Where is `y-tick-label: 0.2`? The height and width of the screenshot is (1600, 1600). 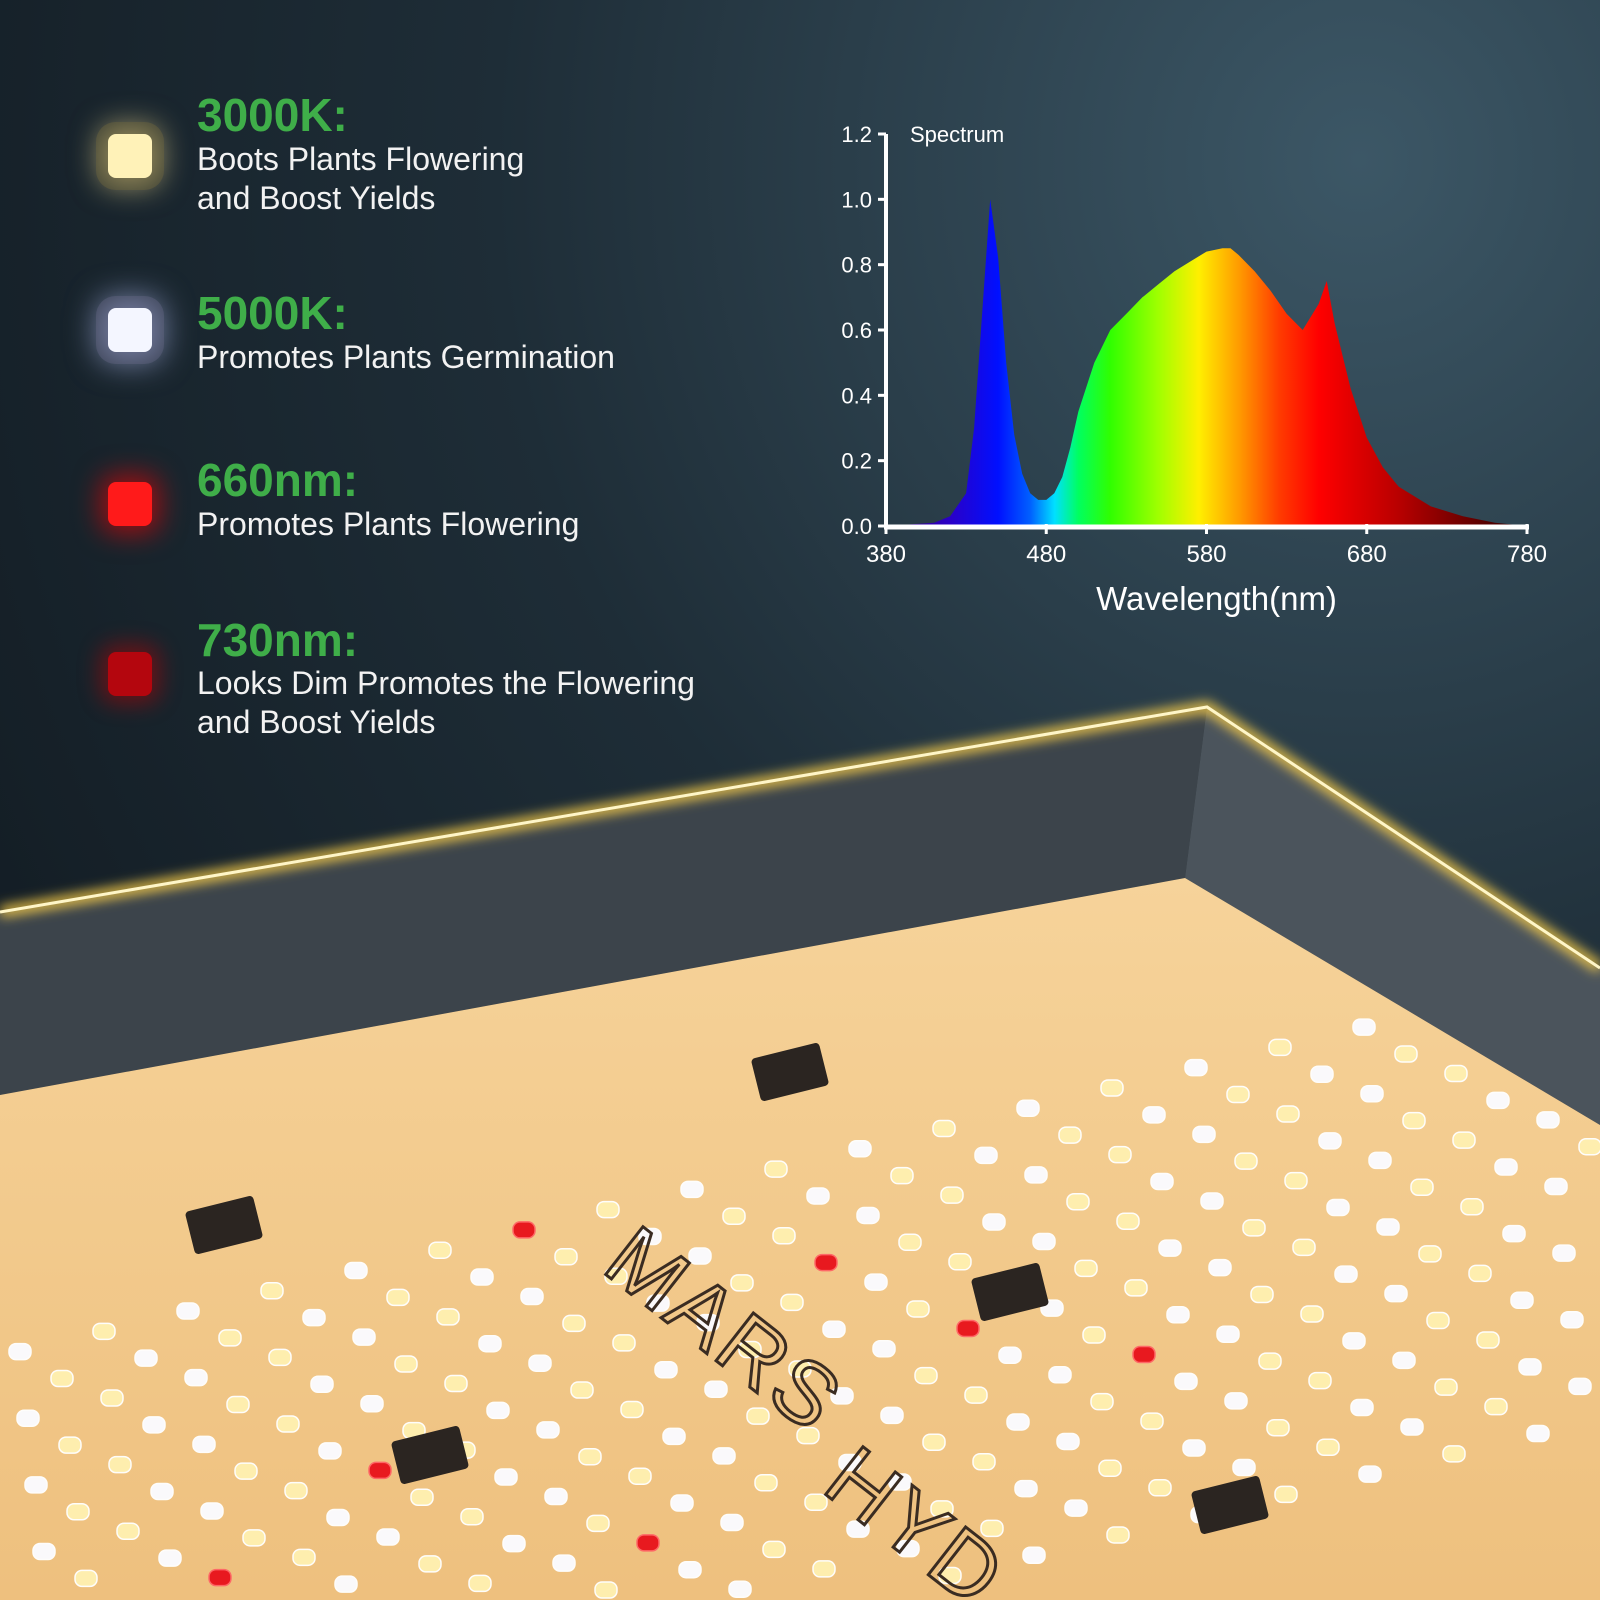
y-tick-label: 0.2 is located at coordinates (856, 461).